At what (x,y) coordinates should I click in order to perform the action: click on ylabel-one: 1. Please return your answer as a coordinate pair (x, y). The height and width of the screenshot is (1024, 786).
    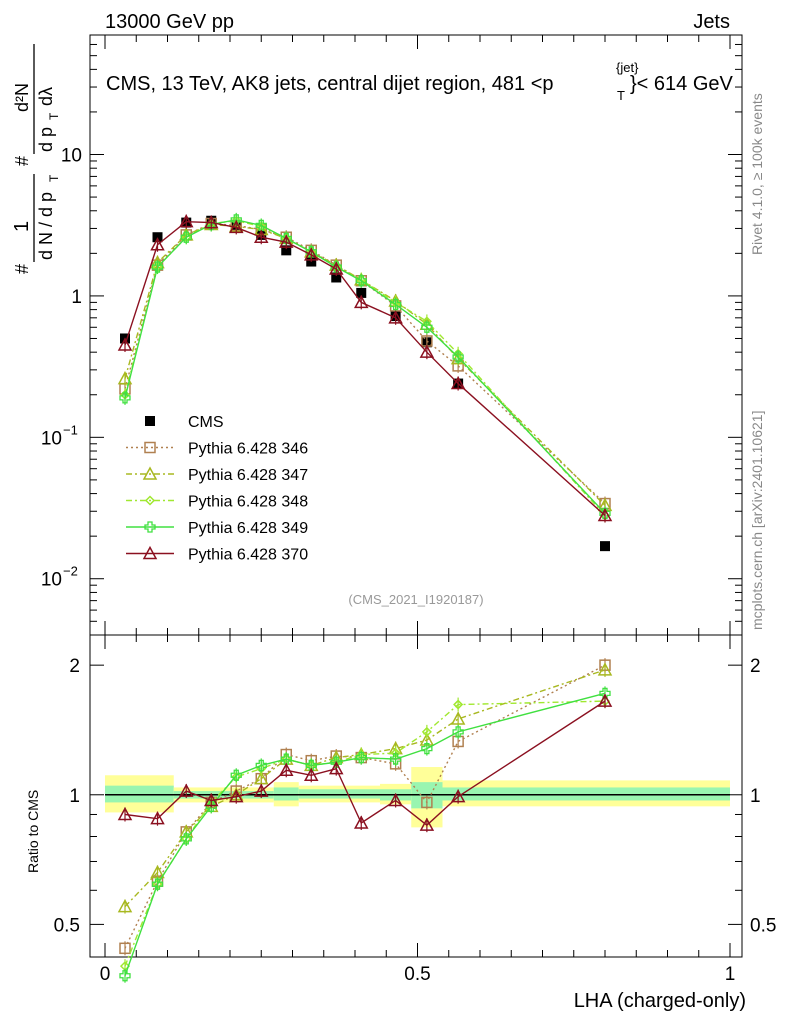
    Looking at the image, I should click on (22, 226).